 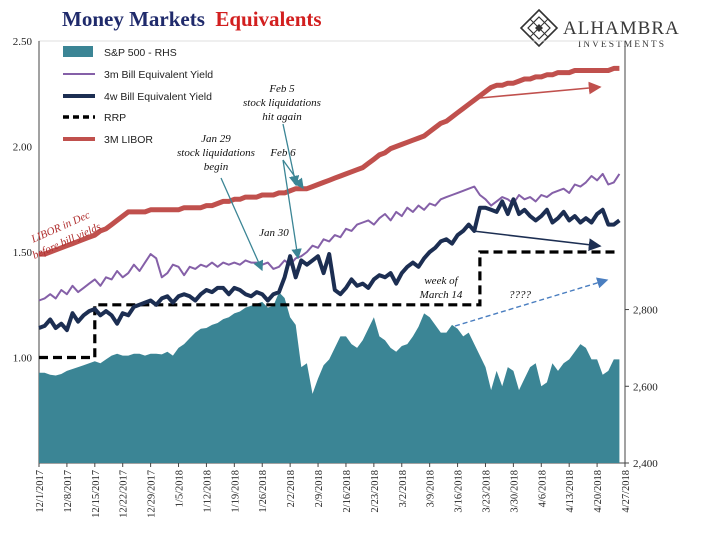 What do you see at coordinates (216, 153) in the screenshot?
I see `anno-jan29-line2: stock liquidations` at bounding box center [216, 153].